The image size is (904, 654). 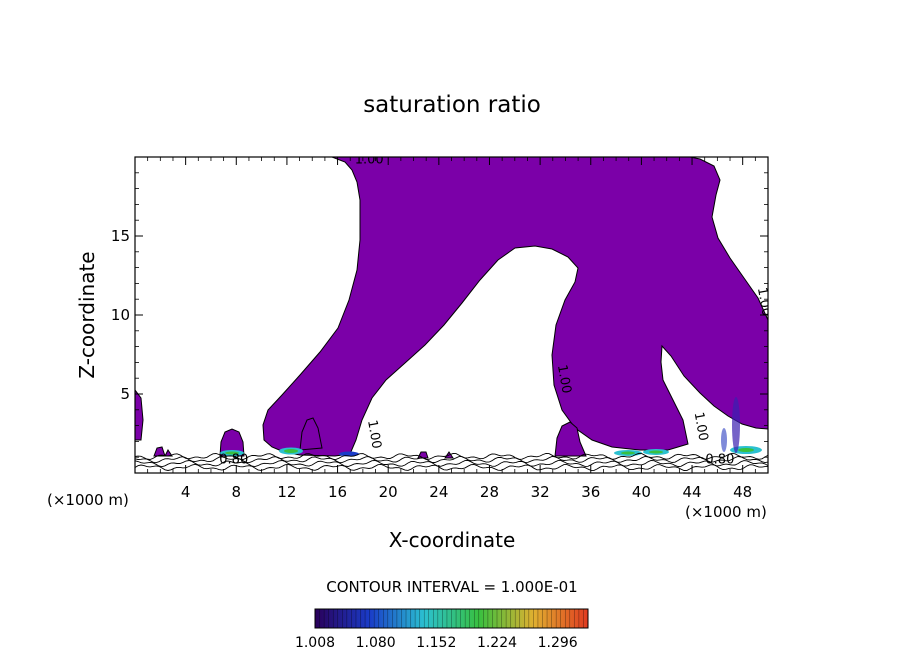 What do you see at coordinates (438, 492) in the screenshot?
I see `x-tick-label: 24` at bounding box center [438, 492].